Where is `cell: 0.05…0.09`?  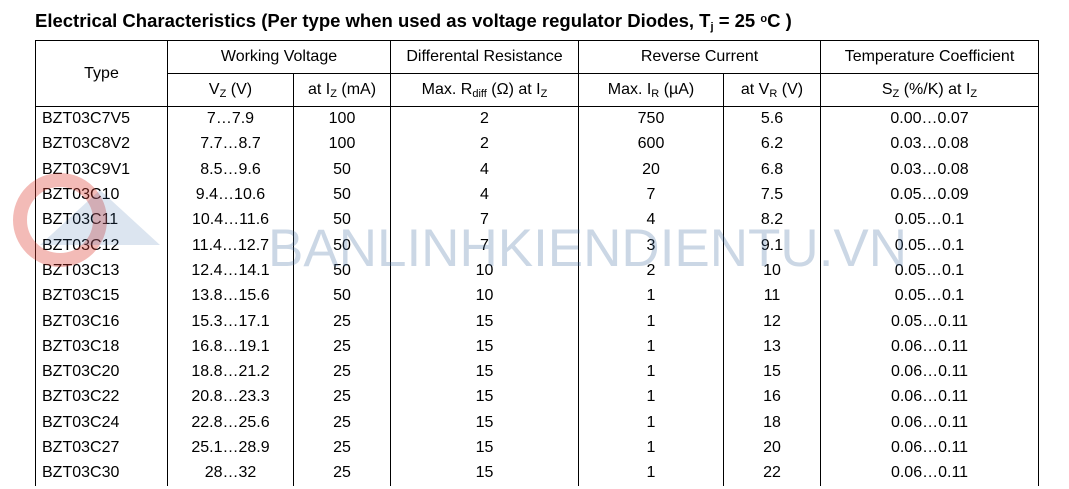
cell: 0.05…0.09 is located at coordinates (929, 195).